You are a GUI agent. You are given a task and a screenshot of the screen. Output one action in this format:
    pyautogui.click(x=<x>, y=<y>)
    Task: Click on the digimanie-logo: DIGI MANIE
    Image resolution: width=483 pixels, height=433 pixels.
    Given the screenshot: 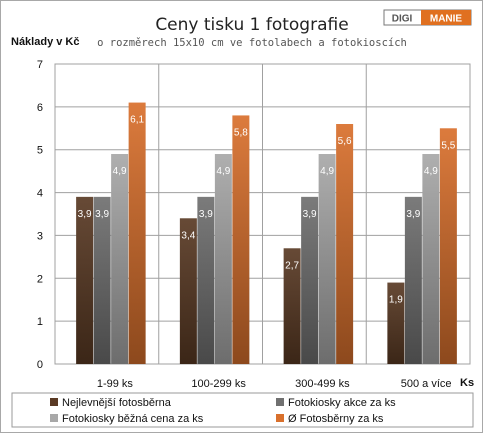 What is the action you would take?
    pyautogui.click(x=427, y=17)
    